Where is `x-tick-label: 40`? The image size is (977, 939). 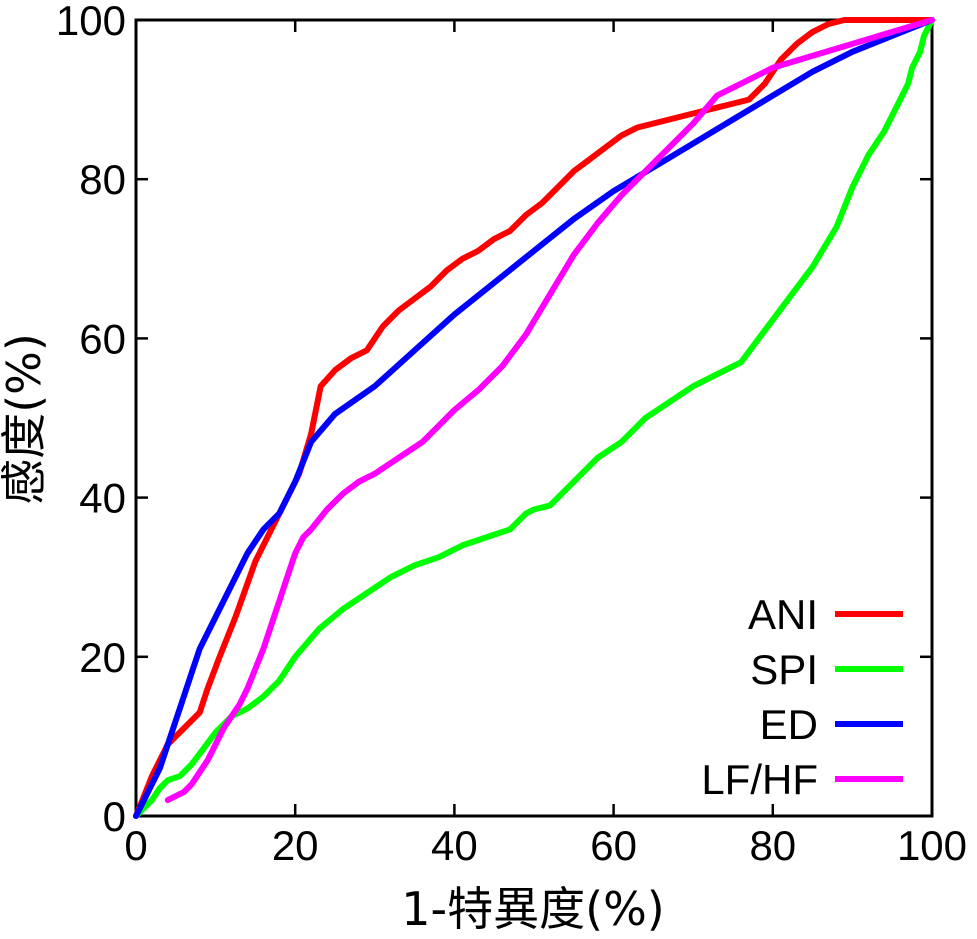 x-tick-label: 40 is located at coordinates (454, 845).